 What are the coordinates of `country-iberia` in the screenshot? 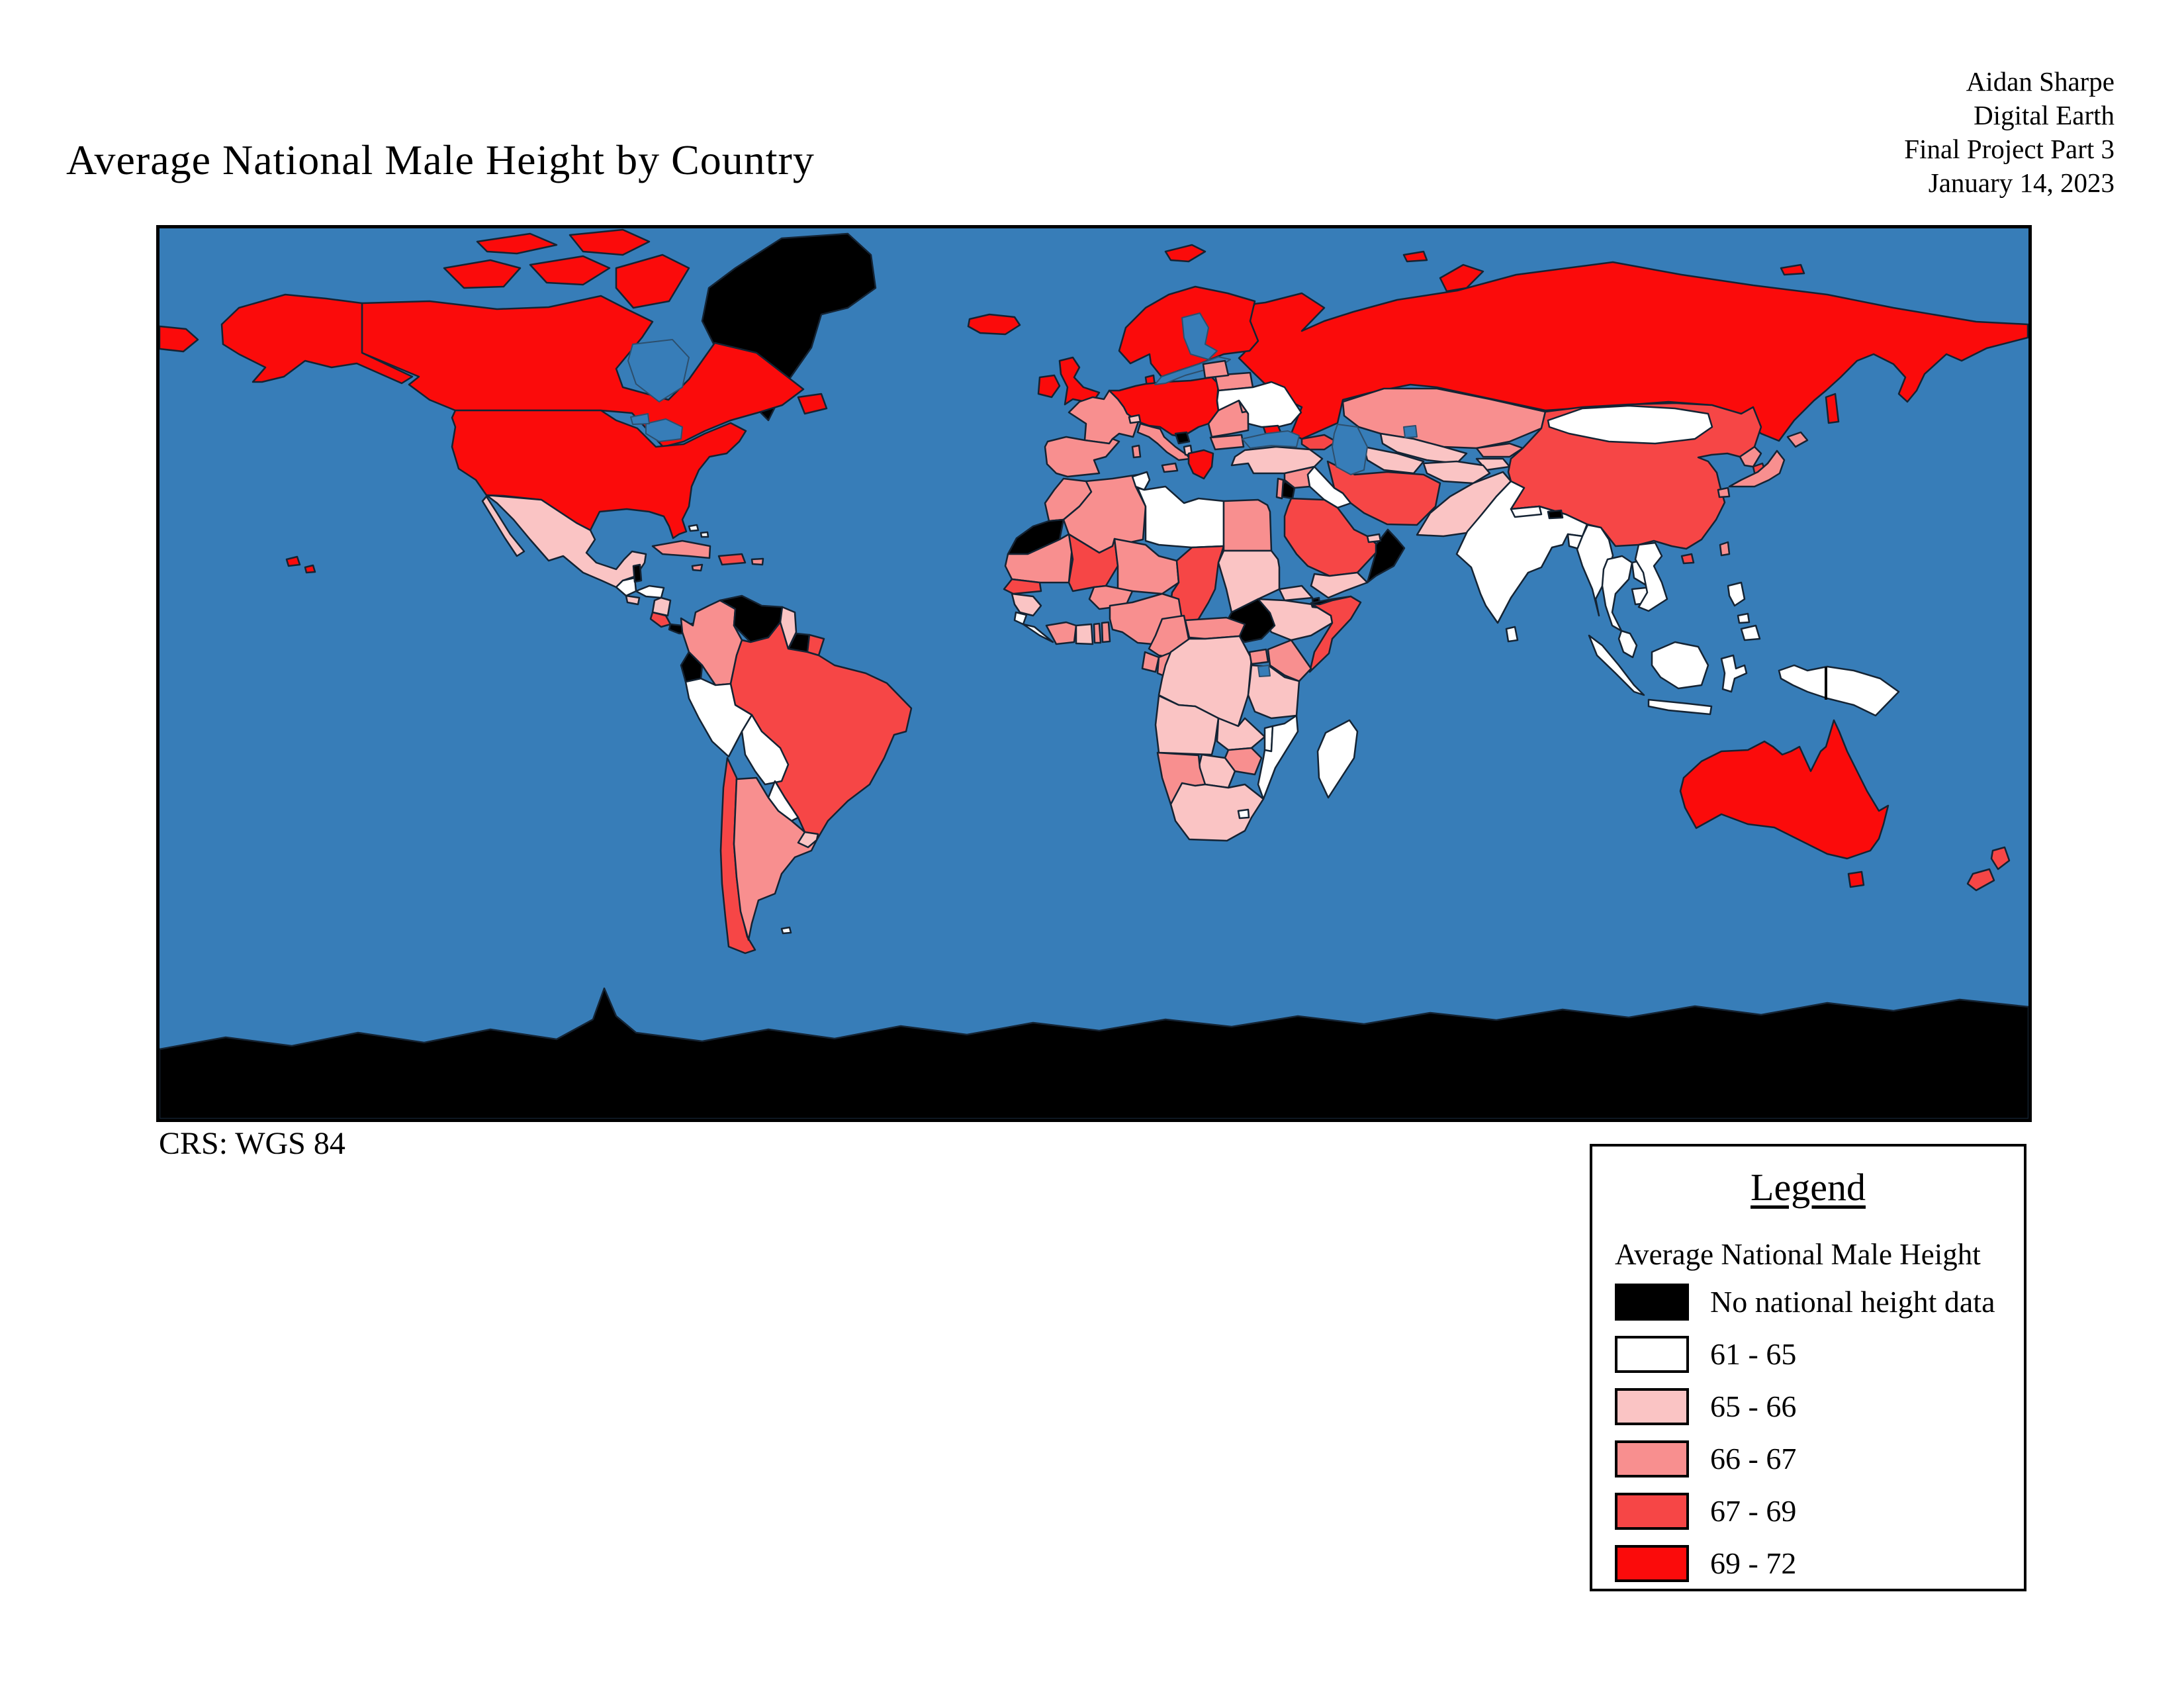 It's located at (1082, 457).